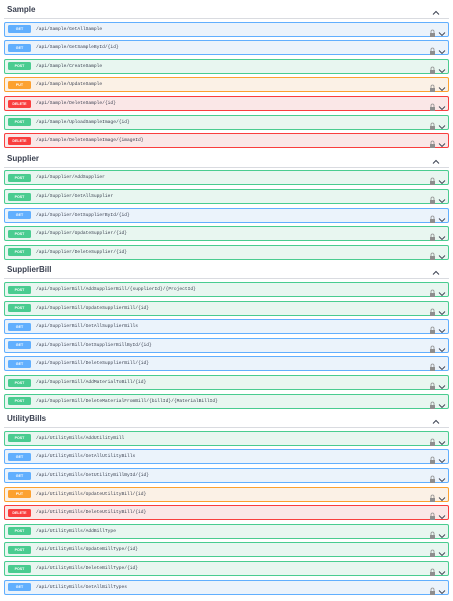  Describe the element at coordinates (21, 9) in the screenshot. I see `section-title: Sample` at that location.